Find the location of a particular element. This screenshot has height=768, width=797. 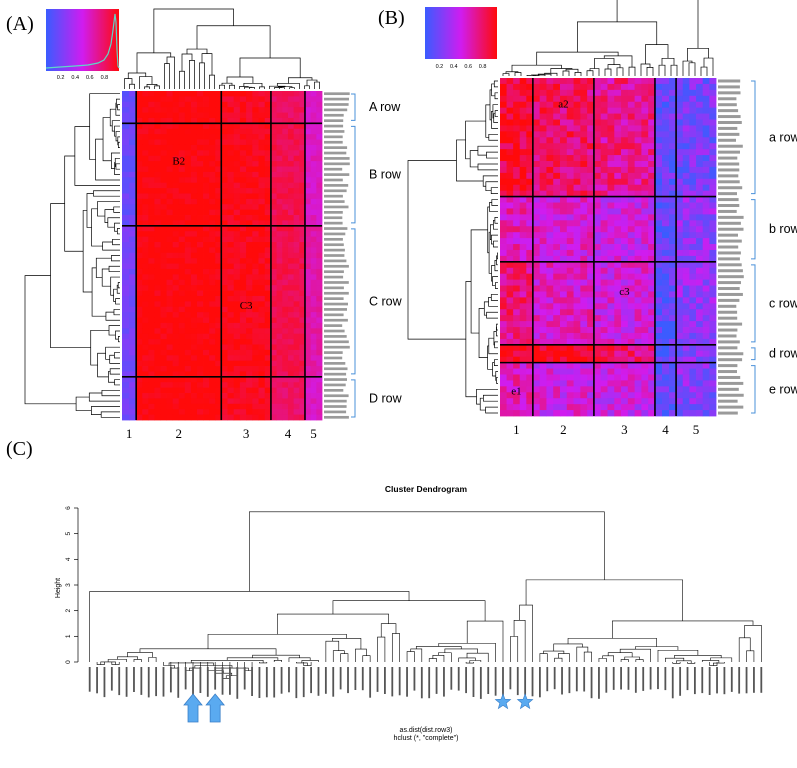

row-dendrogram-link is located at coordinates (436, 250).